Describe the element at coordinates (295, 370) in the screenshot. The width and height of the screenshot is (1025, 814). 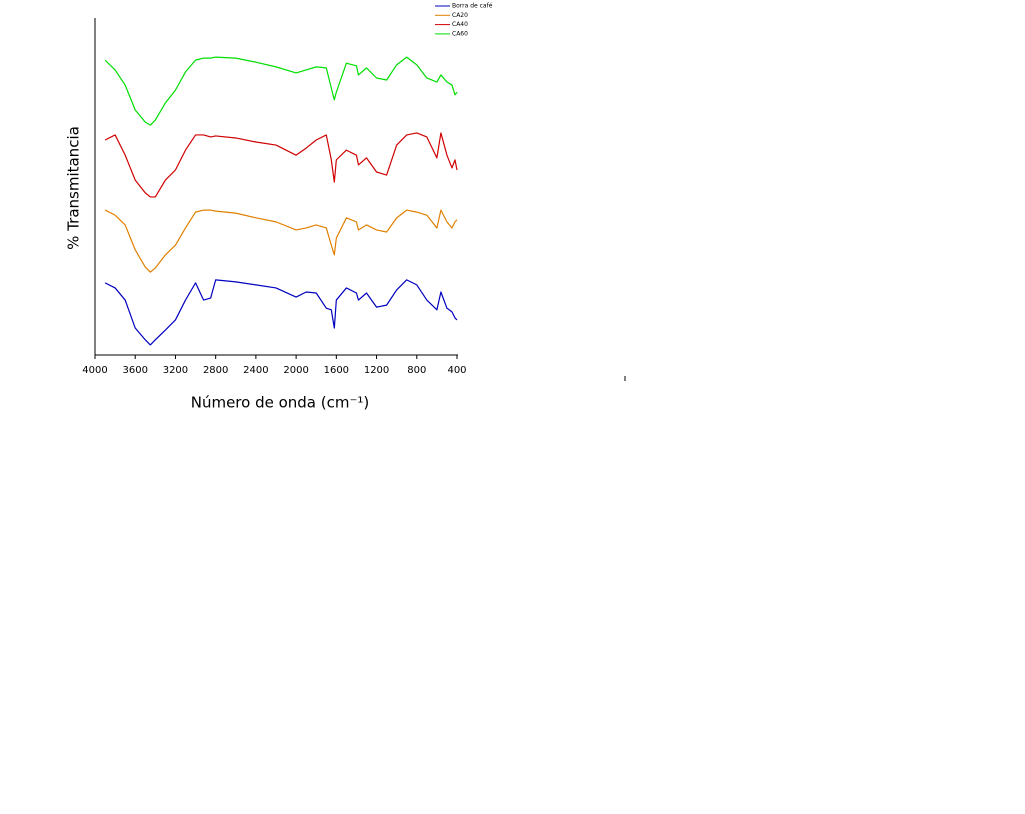
I see `x-tick-label: 2000` at that location.